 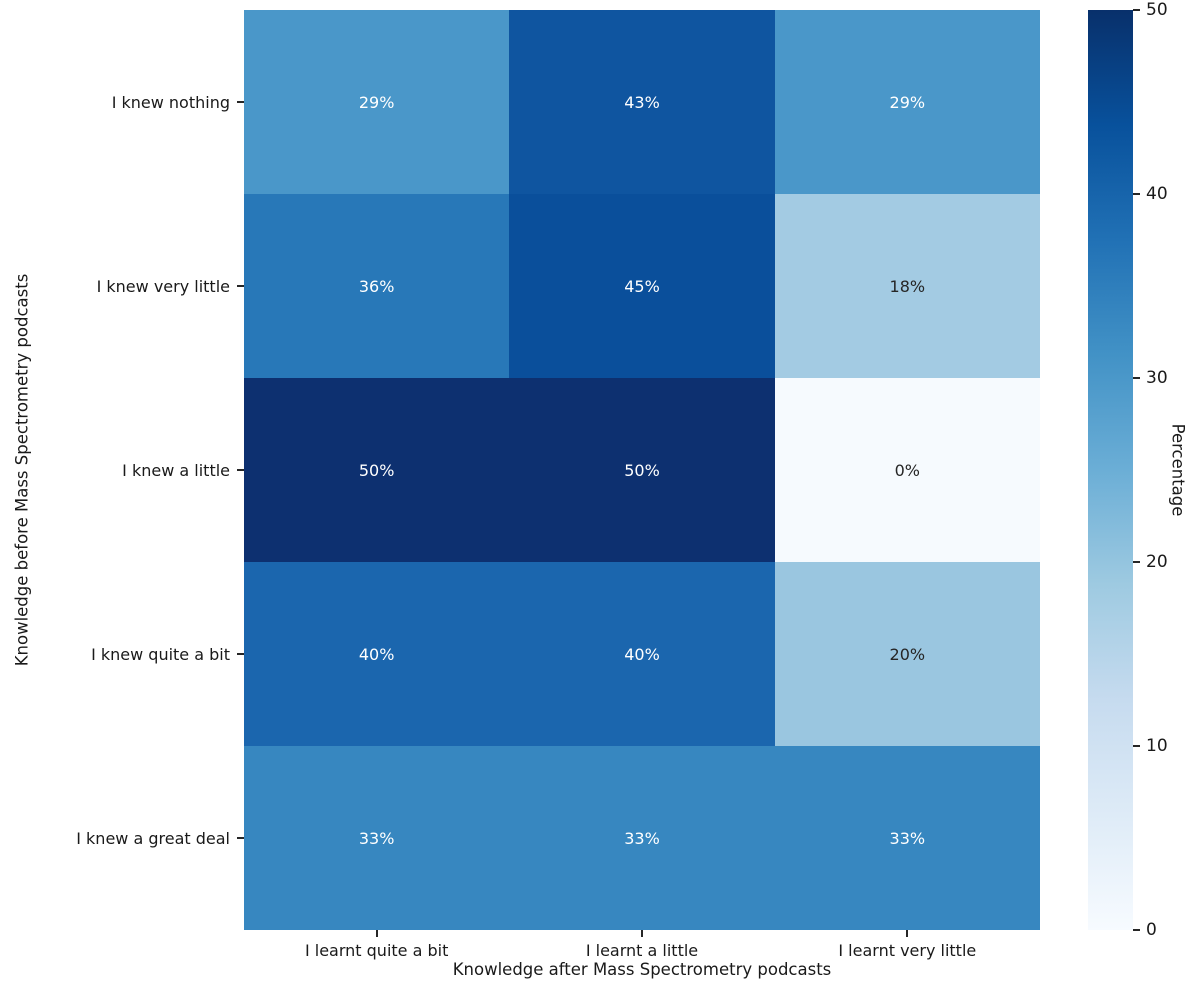 I want to click on x-ticklabel-slot: I learnt a little, so click(x=641, y=945).